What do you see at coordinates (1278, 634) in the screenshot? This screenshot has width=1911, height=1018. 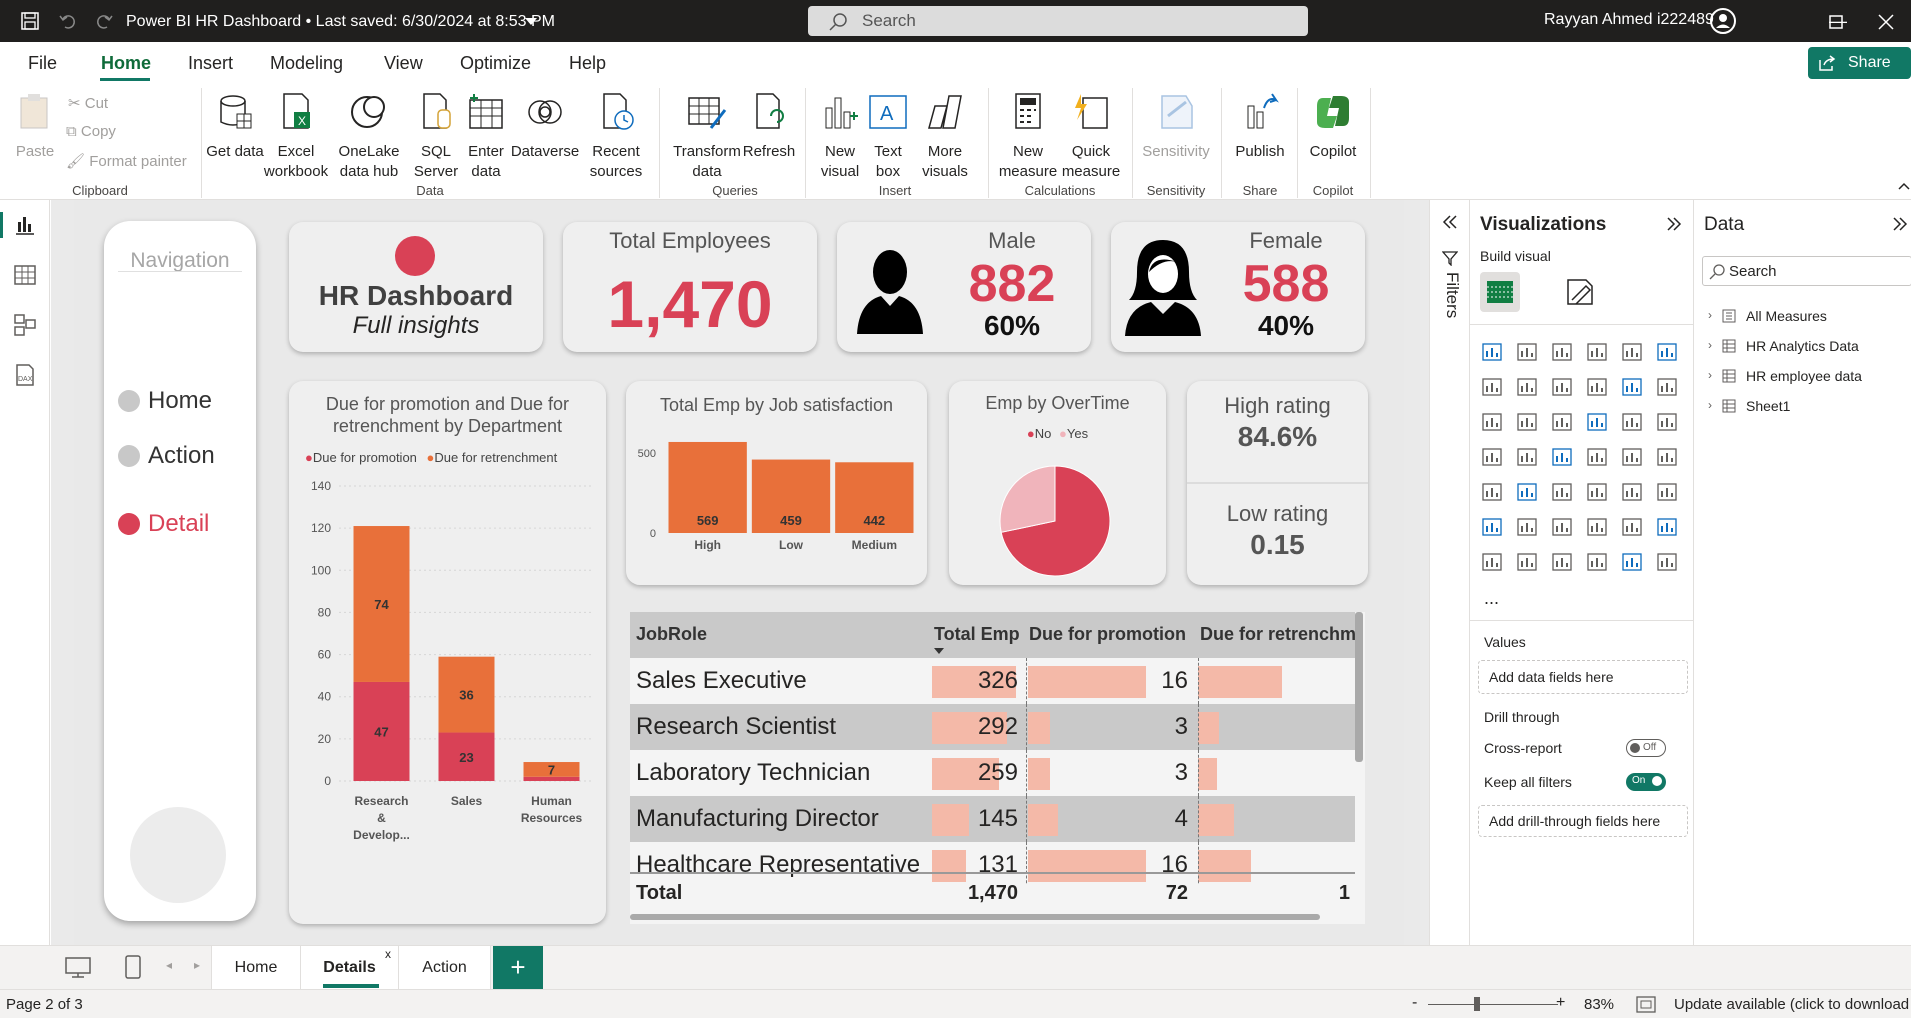 I see `col-header-retrenchment: Due for retrenchm` at bounding box center [1278, 634].